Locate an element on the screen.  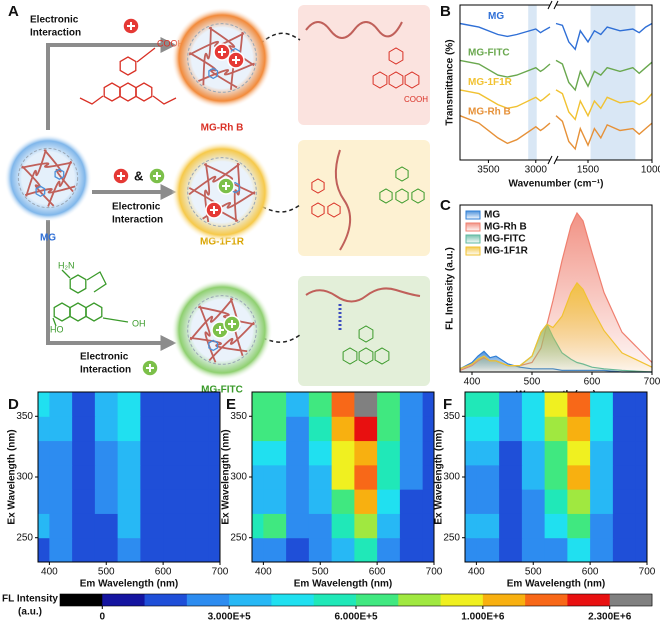
connector is located at coordinates (275, 337).